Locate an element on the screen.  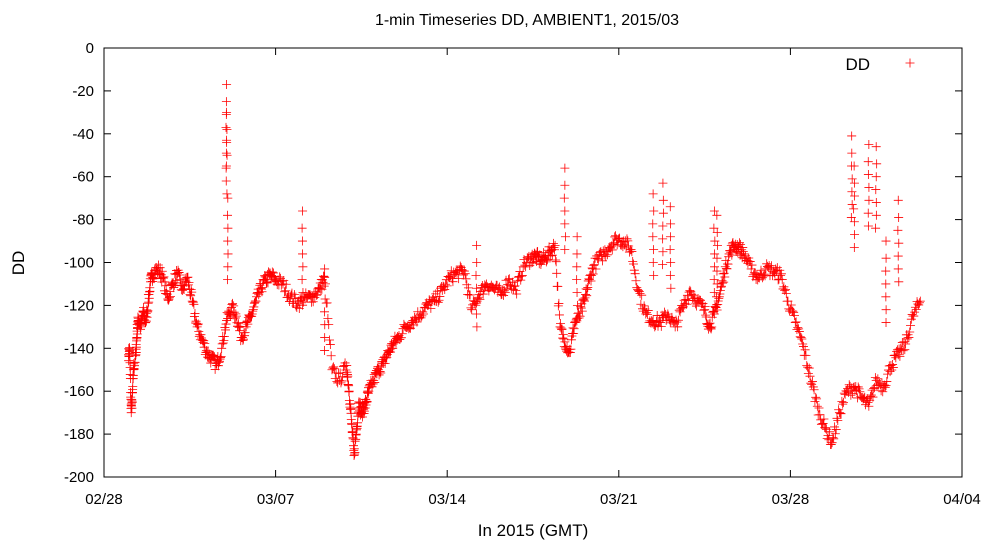
x-tick-label: 04/04 is located at coordinates (962, 499).